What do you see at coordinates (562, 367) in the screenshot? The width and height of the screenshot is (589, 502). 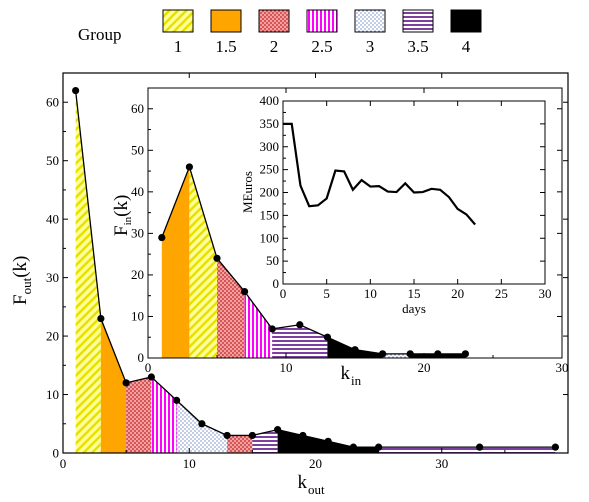 I see `inset1-x-tick-label: 30` at bounding box center [562, 367].